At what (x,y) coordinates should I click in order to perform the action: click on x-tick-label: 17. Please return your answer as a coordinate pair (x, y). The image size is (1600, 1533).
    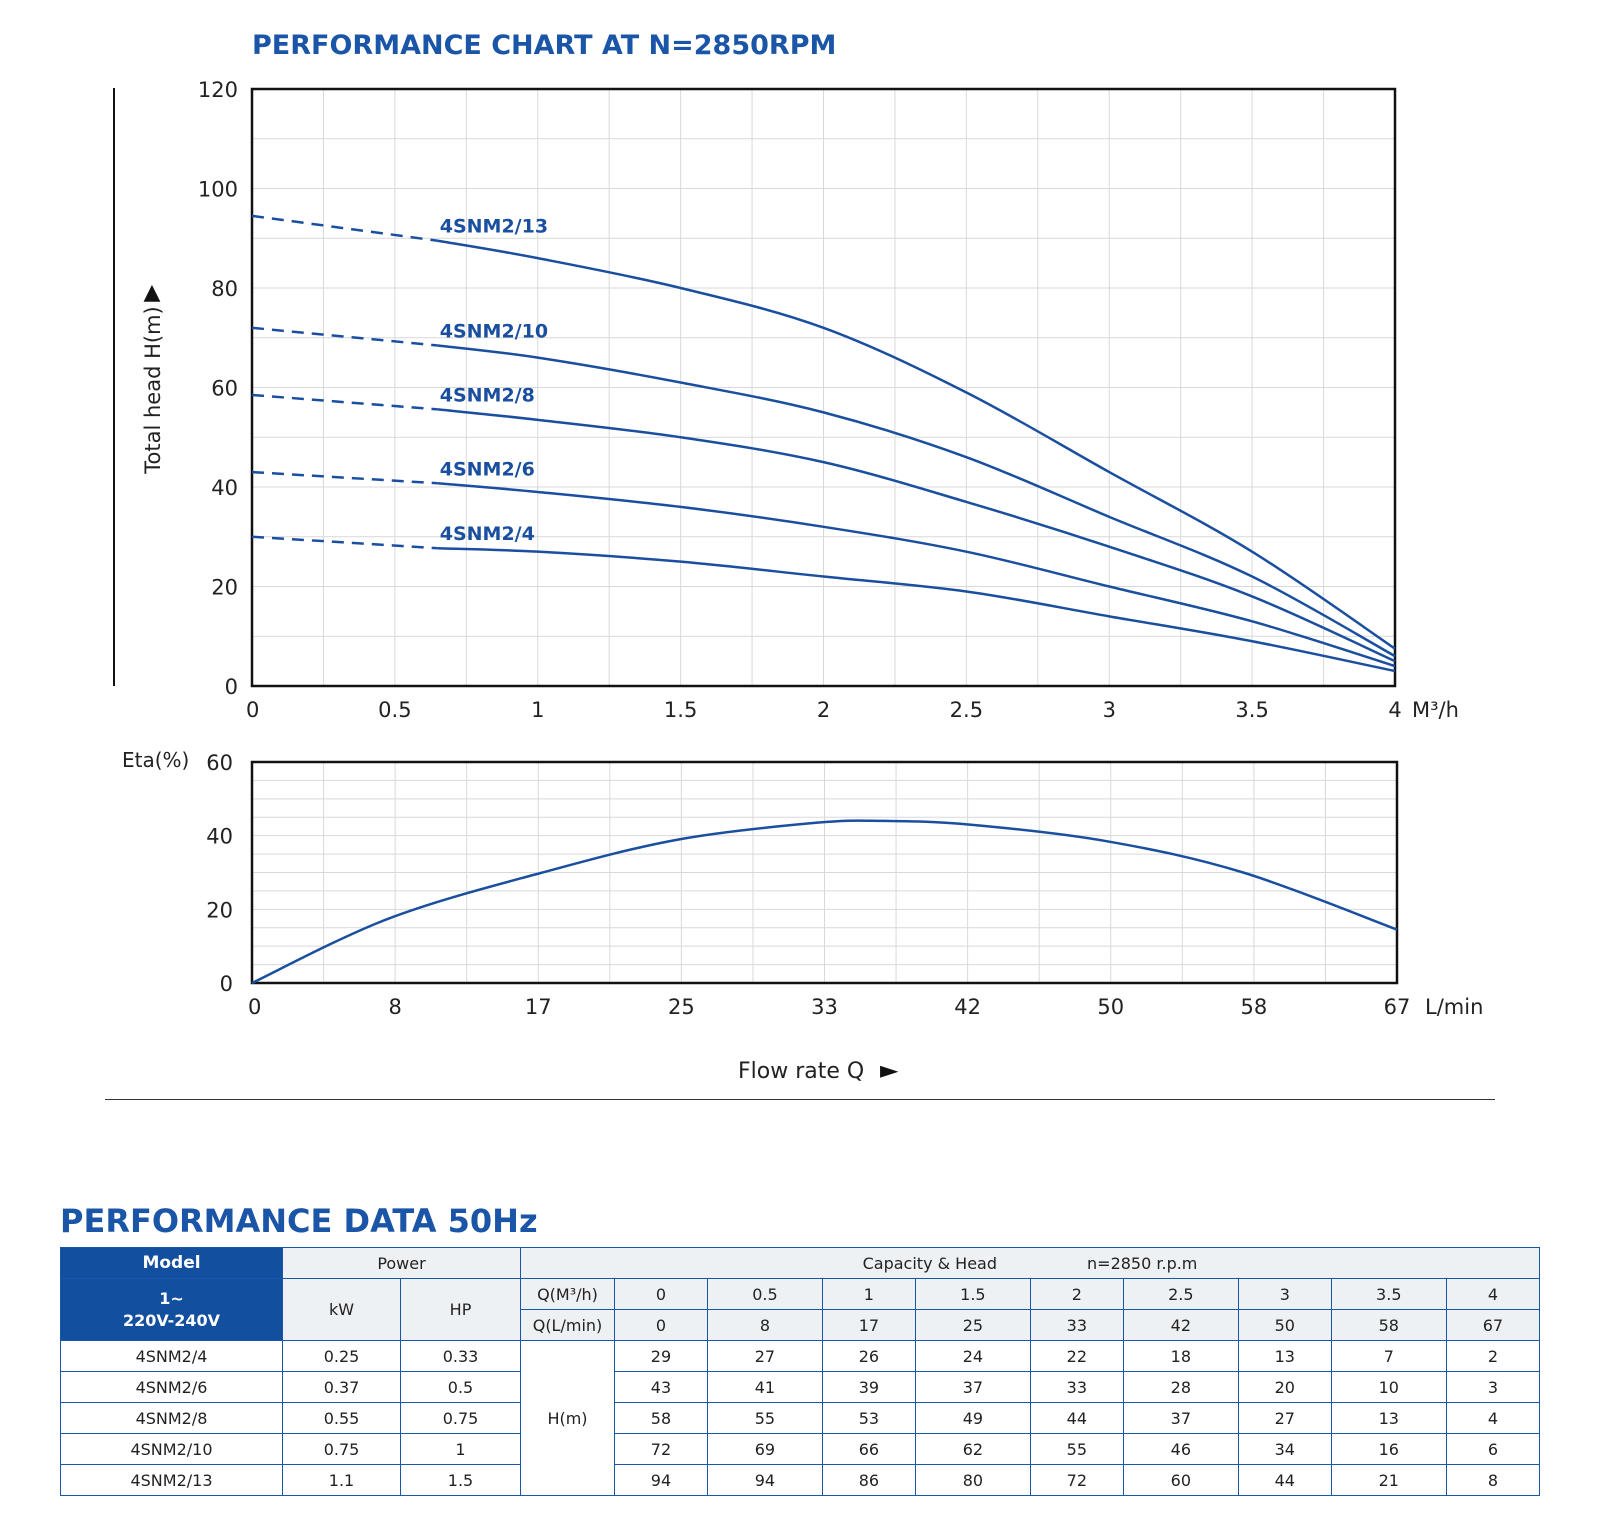
    Looking at the image, I should click on (538, 1007).